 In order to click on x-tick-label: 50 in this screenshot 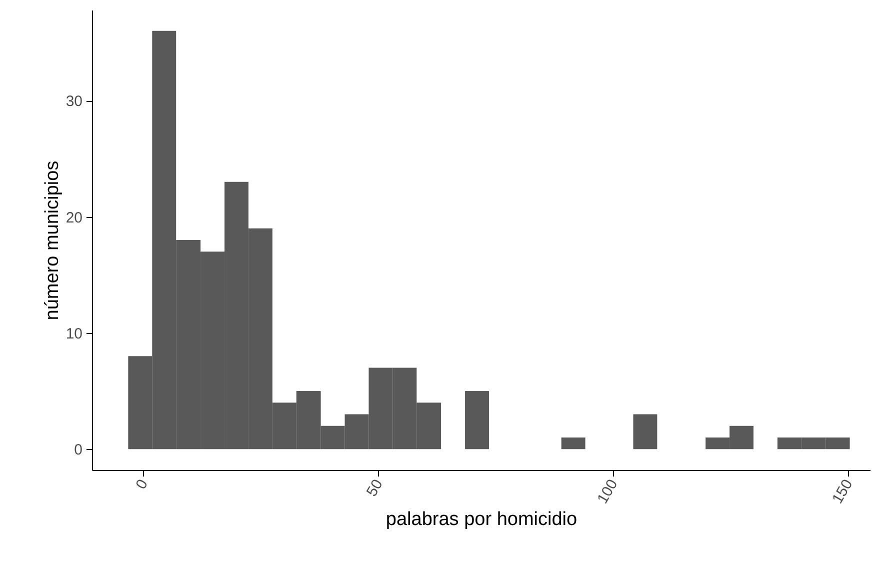, I will do `click(374, 488)`.